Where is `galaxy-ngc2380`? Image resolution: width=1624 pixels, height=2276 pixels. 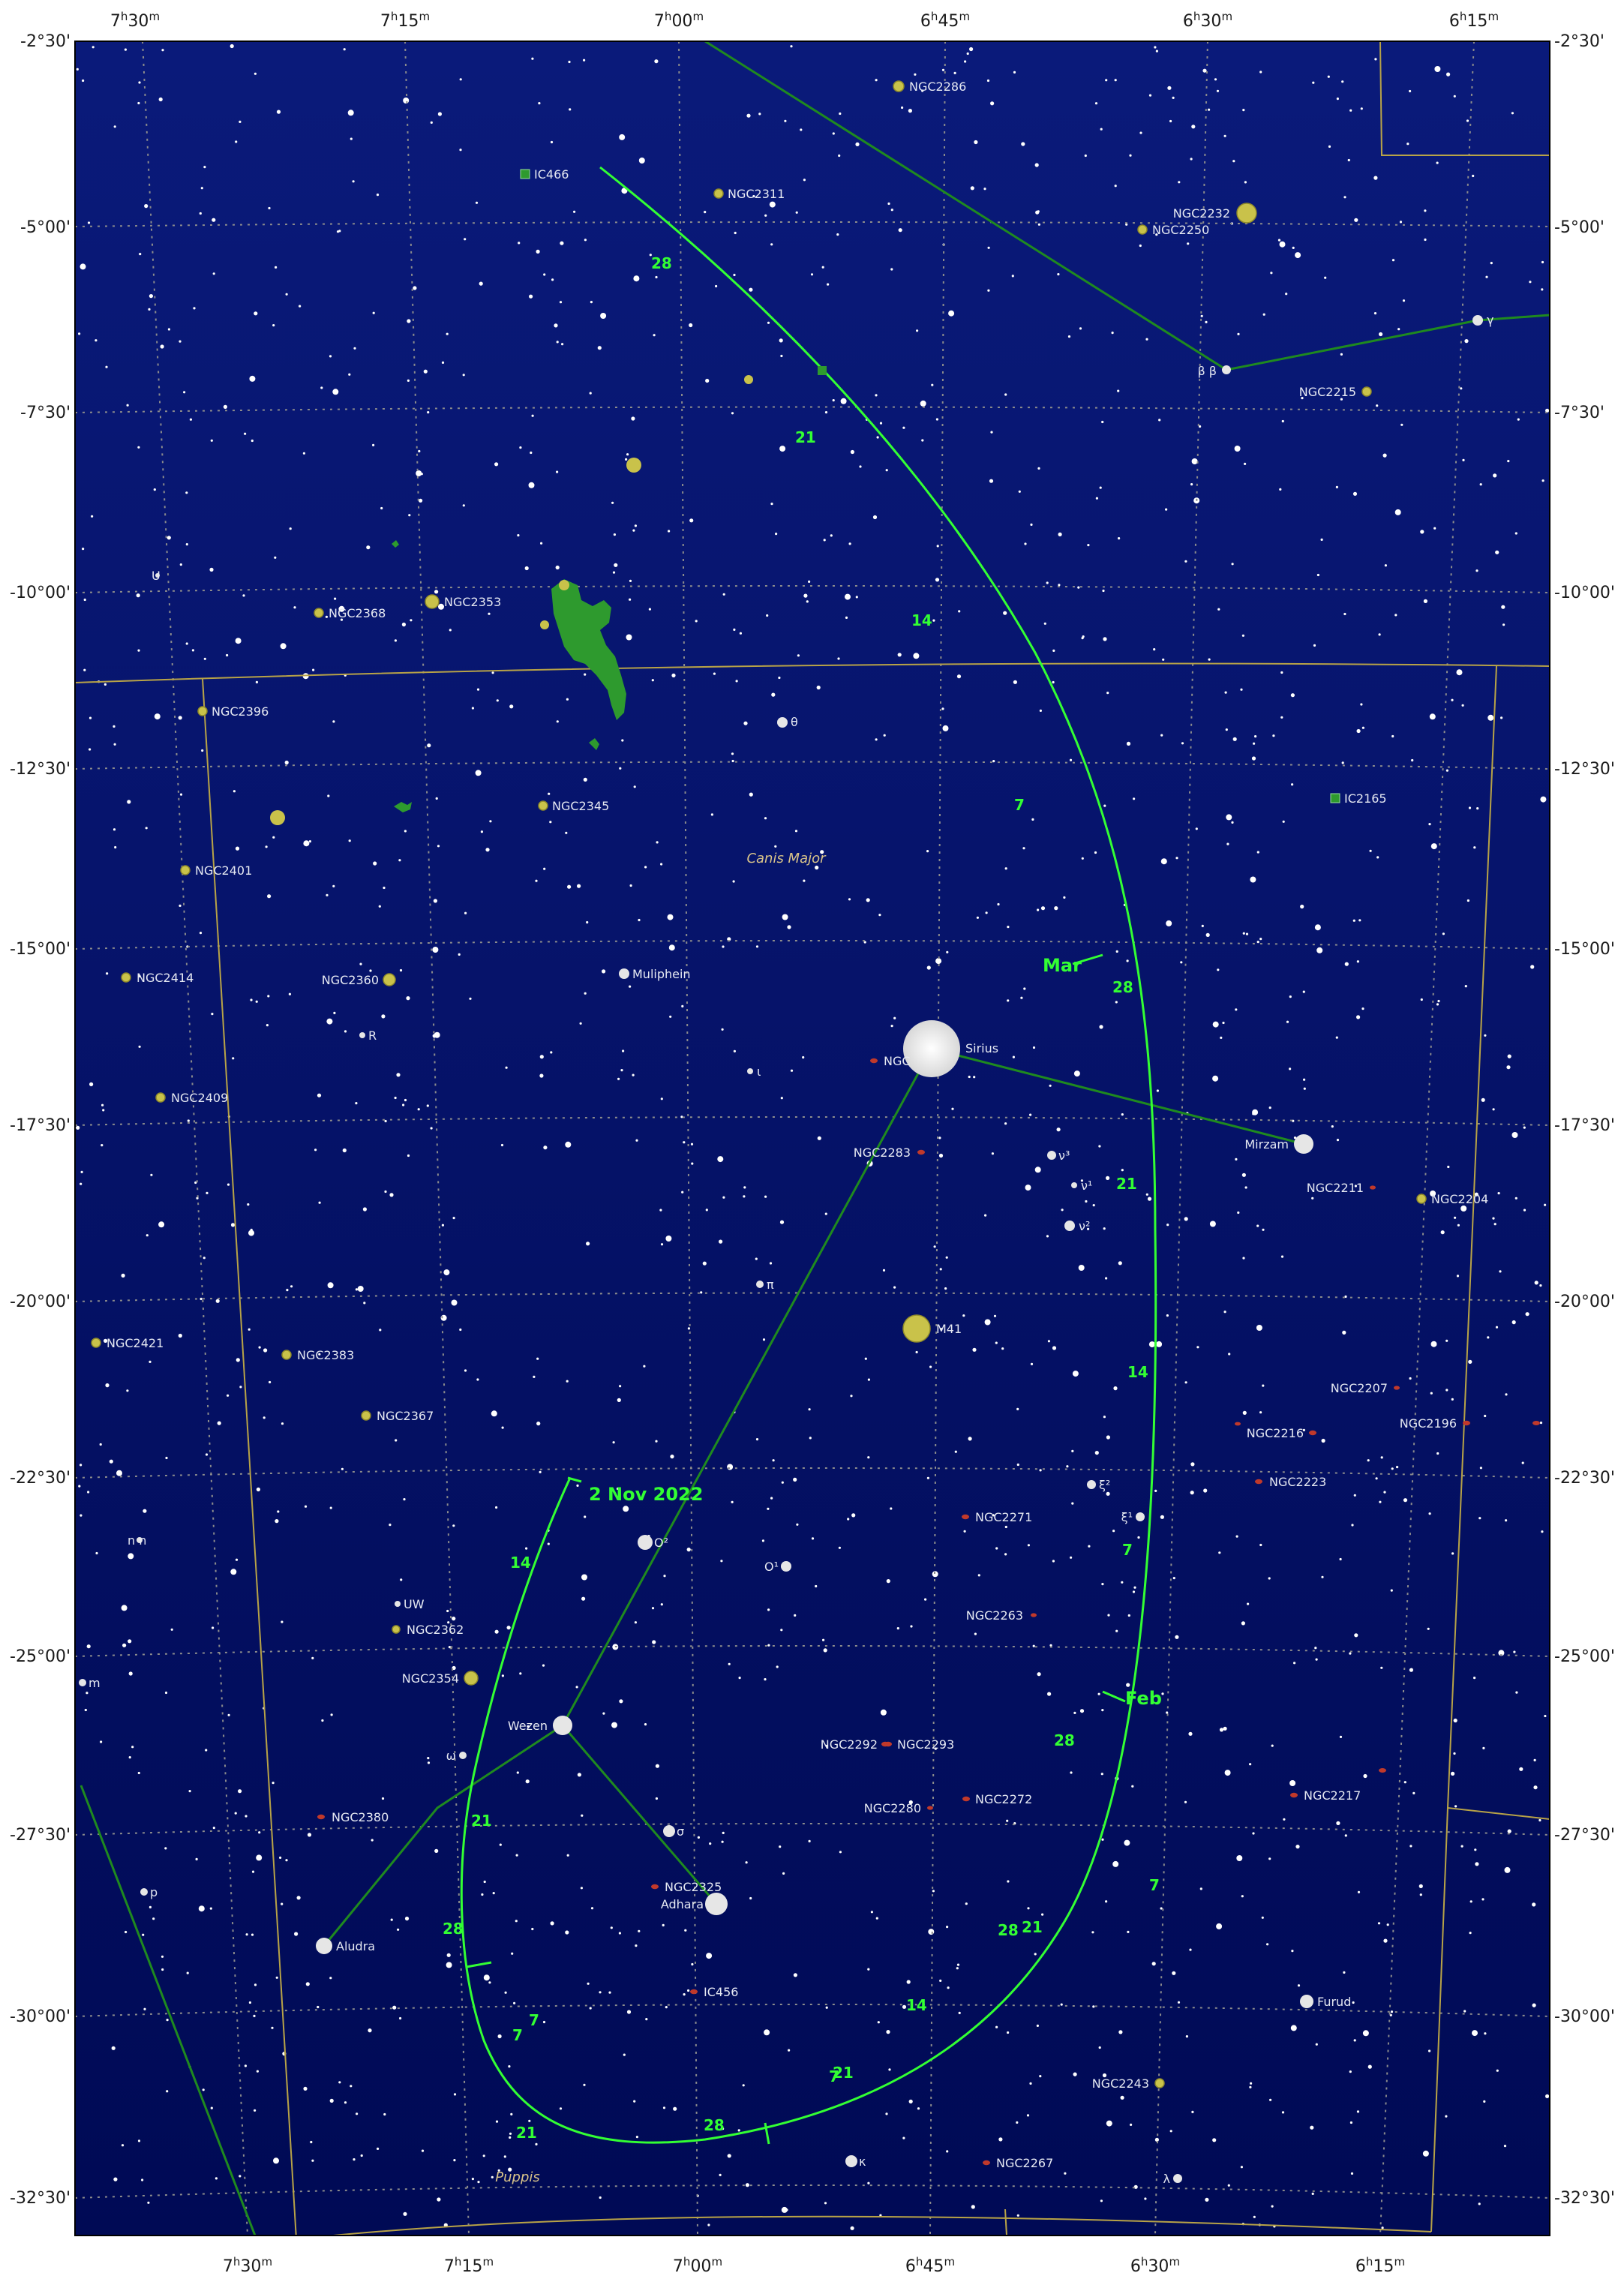
galaxy-ngc2380 is located at coordinates (321, 1817).